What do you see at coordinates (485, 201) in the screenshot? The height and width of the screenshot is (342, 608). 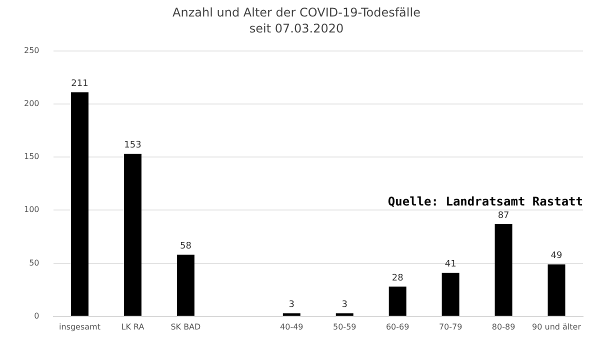 I see `annotation: Quelle: Landratsamt Rastatt` at bounding box center [485, 201].